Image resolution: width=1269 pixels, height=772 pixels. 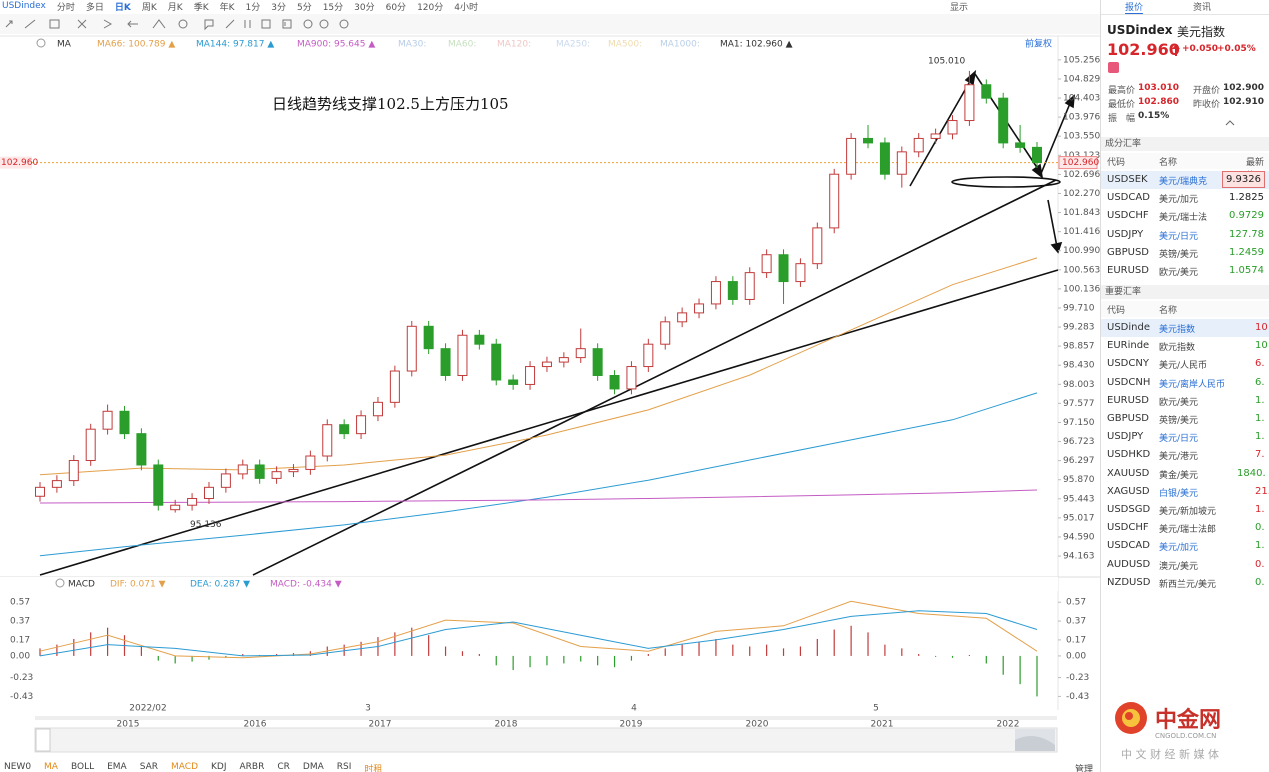 I want to click on time-label: 2021, so click(x=882, y=725).